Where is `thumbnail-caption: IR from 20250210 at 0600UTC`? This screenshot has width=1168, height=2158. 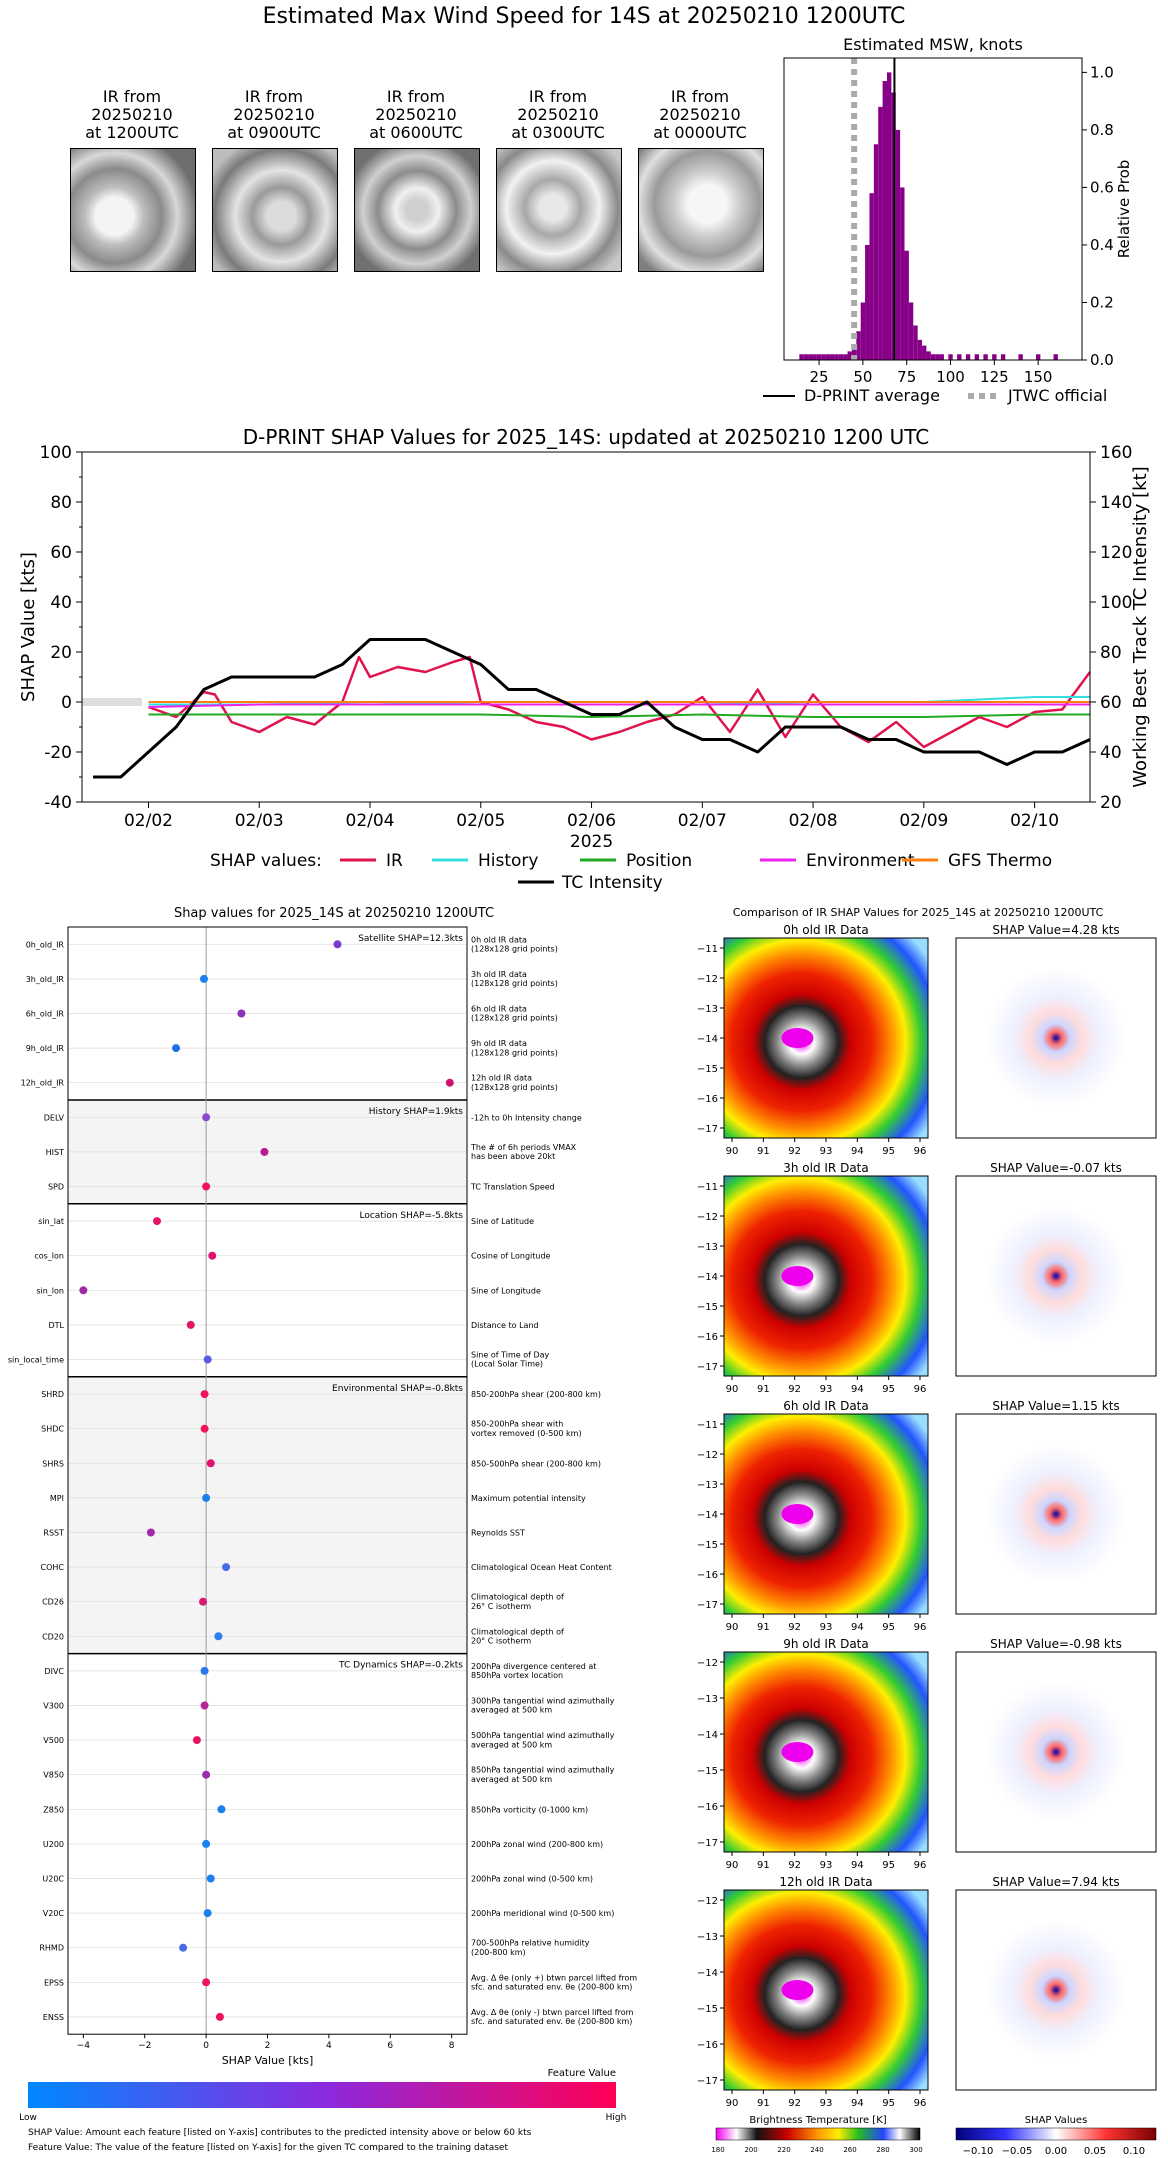 thumbnail-caption: IR from 20250210 at 0600UTC is located at coordinates (416, 114).